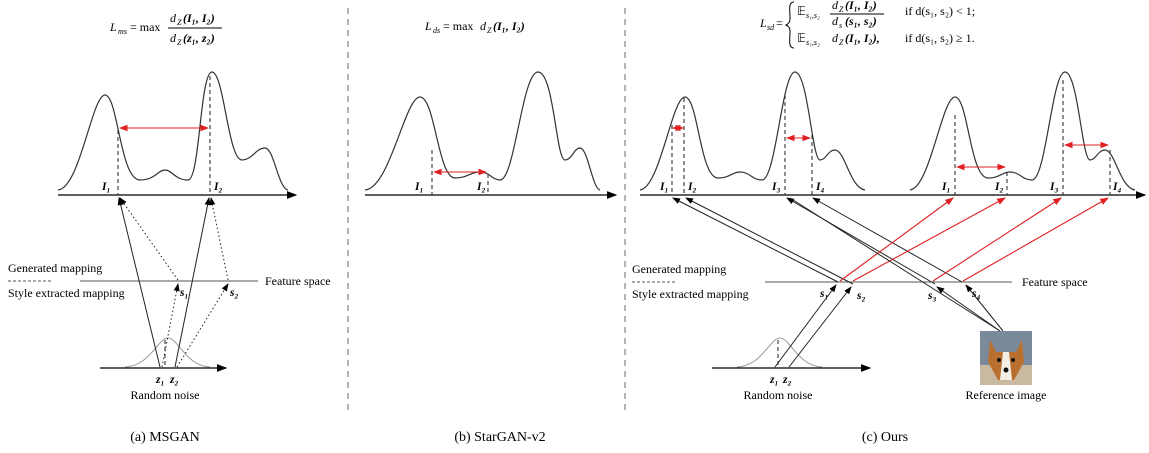  Describe the element at coordinates (165, 437) in the screenshot. I see `caption: (a) MSGAN` at that location.